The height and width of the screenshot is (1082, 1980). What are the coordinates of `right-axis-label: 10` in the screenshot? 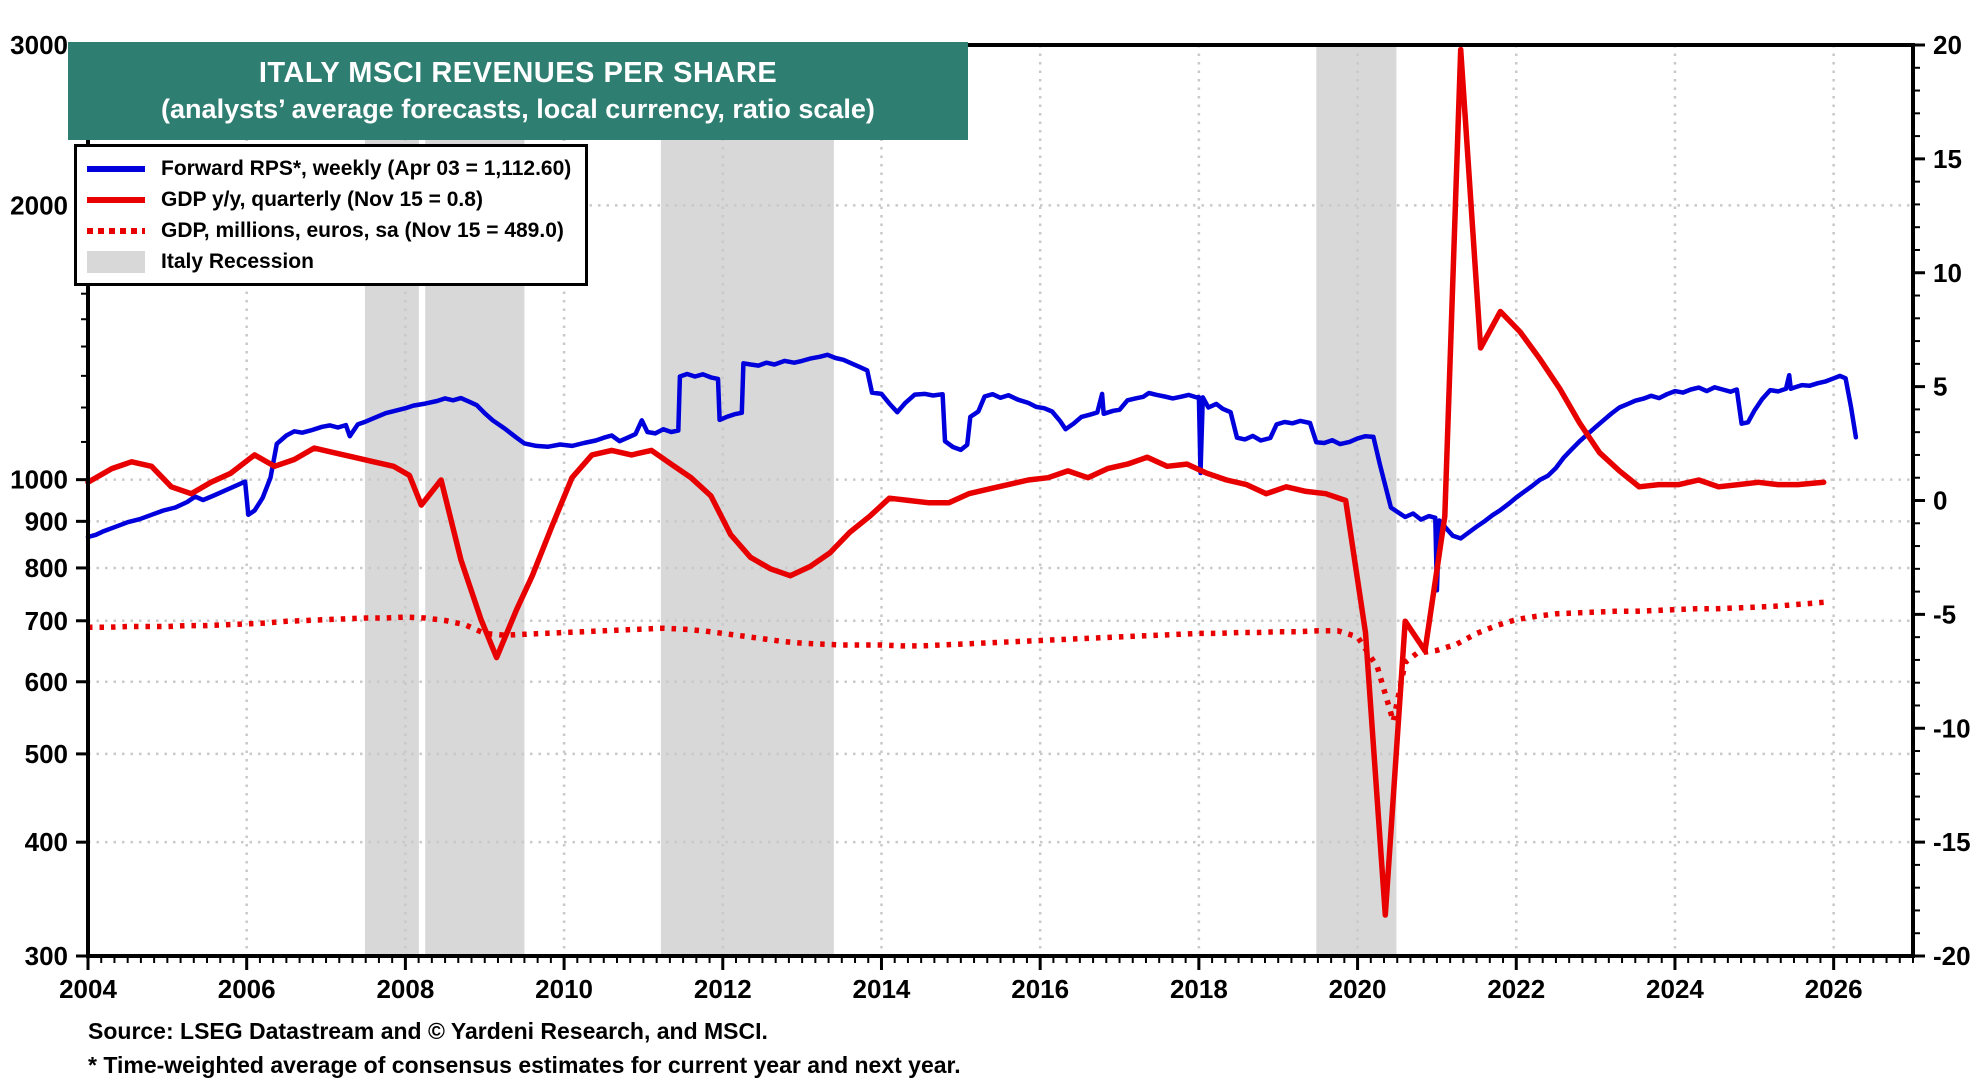 It's located at (1947, 273).